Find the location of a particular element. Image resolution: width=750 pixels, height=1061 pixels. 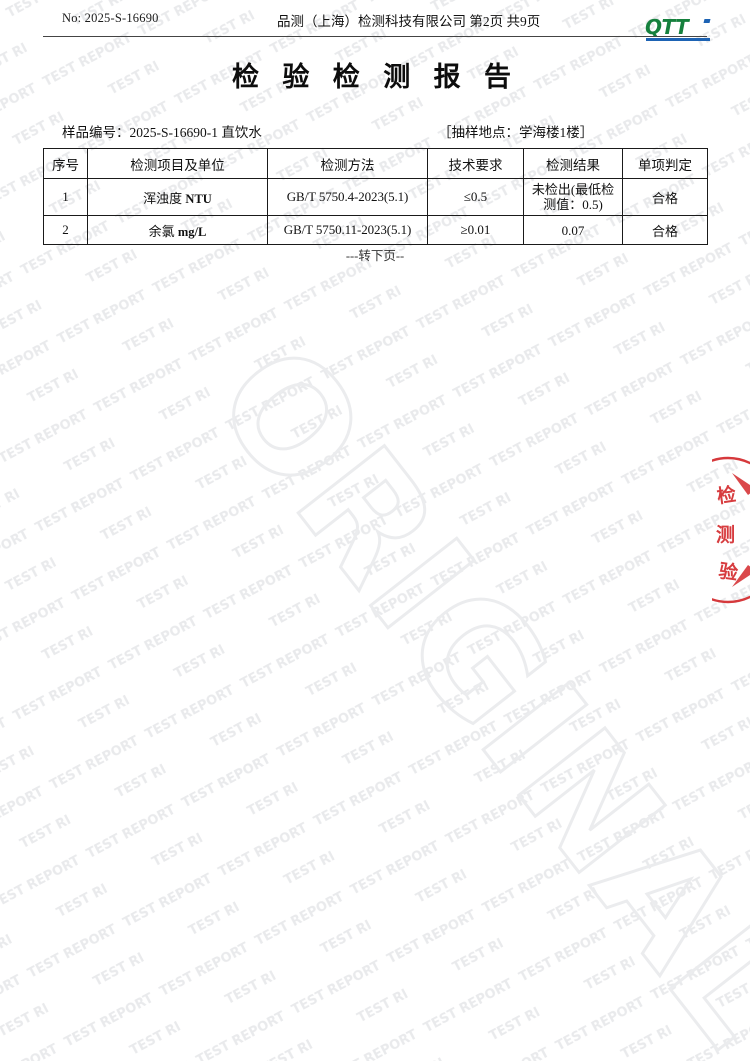

cell-item: 浑浊度 NTU is located at coordinates (177, 197).